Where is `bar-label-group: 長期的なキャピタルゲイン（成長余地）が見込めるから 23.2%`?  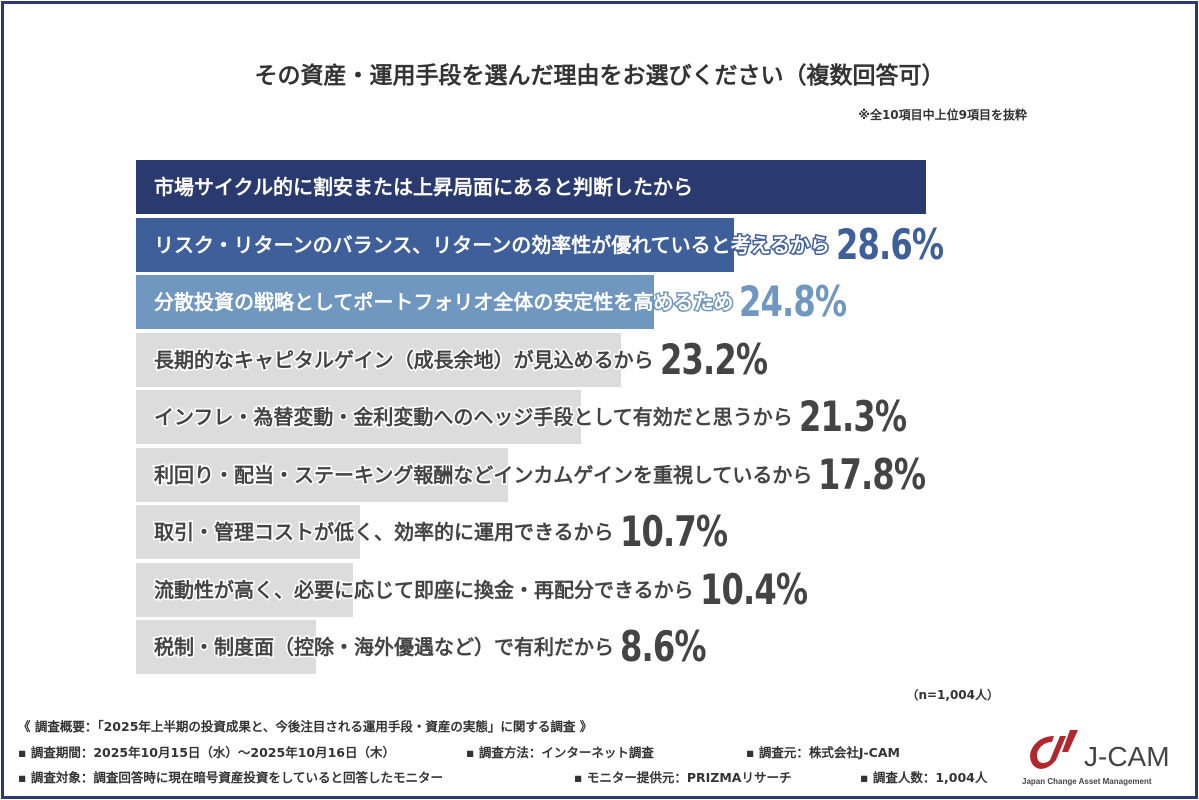 bar-label-group: 長期的なキャピタルゲイン（成長余地）が見込めるから 23.2% is located at coordinates (469, 360).